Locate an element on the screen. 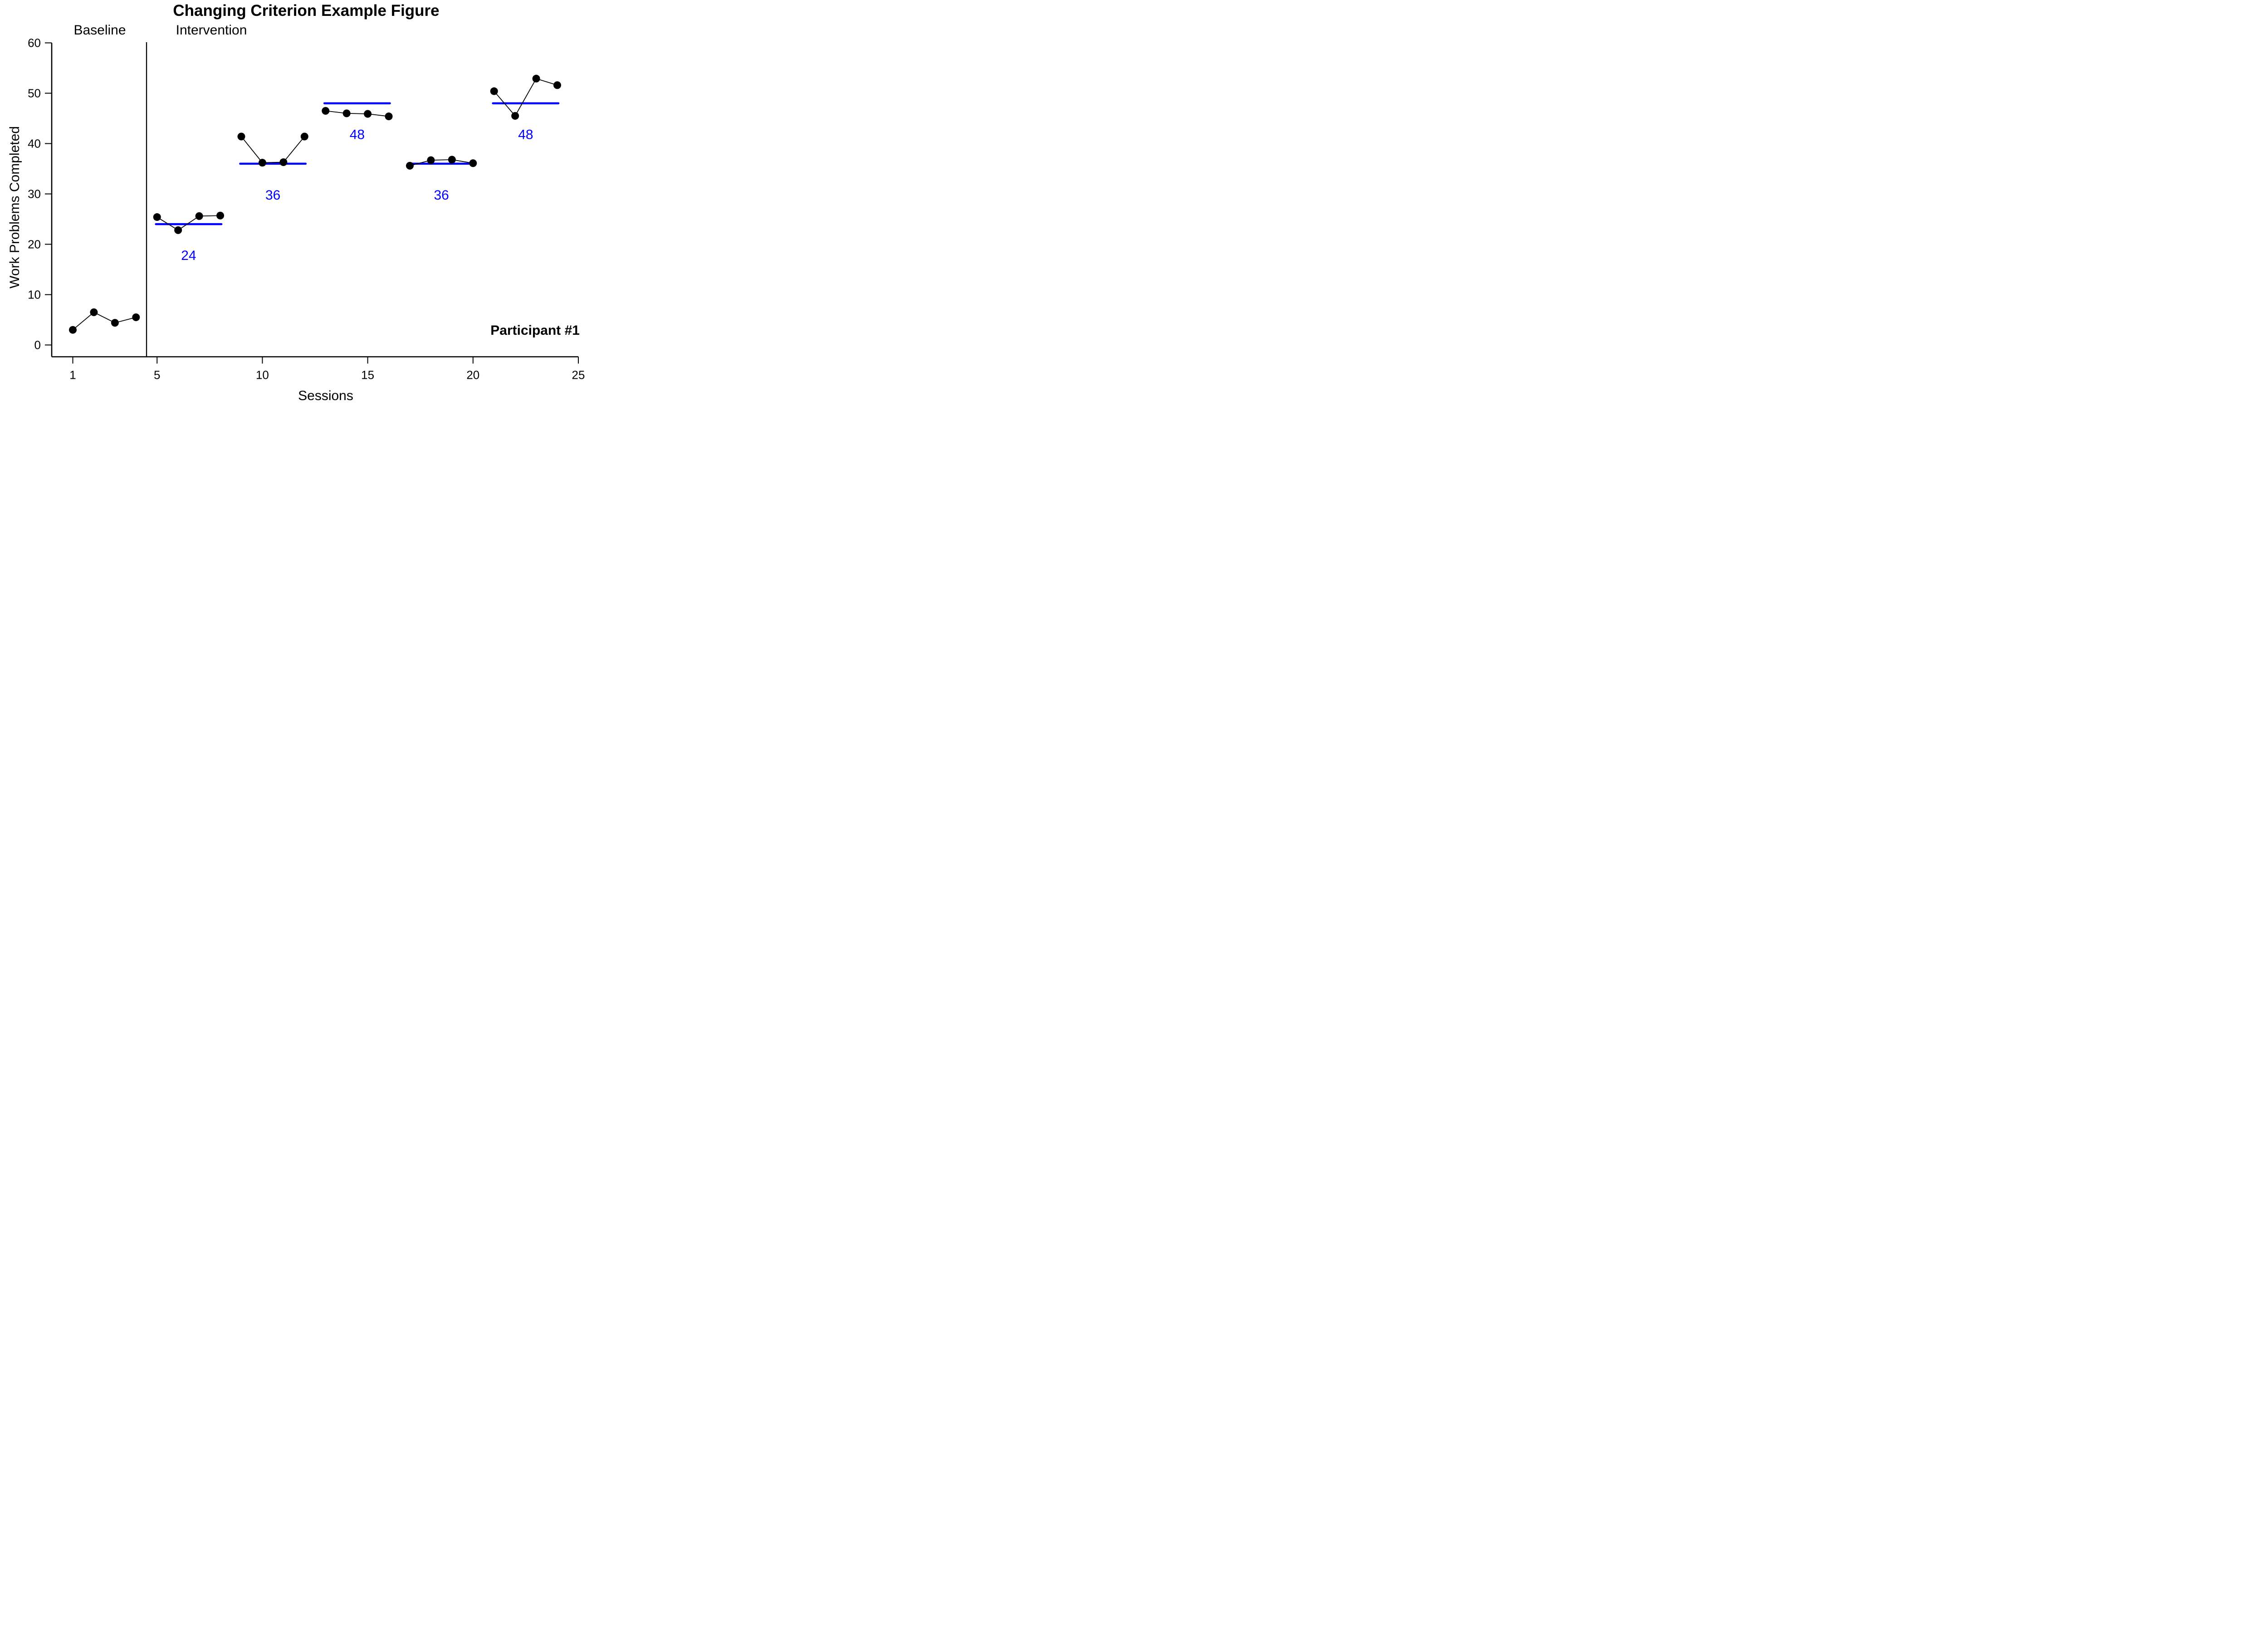 Image resolution: width=2268 pixels, height=1633 pixels. x-tick-label: 1 is located at coordinates (72, 375).